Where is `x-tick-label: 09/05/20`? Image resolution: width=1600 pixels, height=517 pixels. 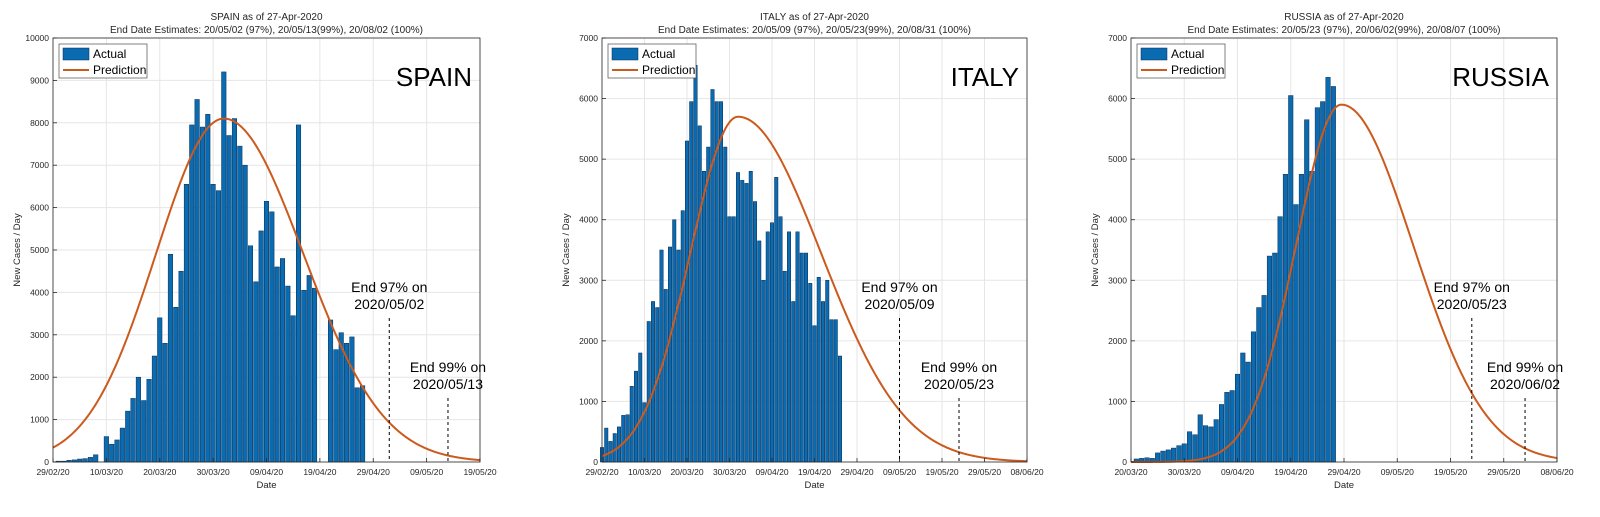 x-tick-label: 09/05/20 is located at coordinates (899, 472).